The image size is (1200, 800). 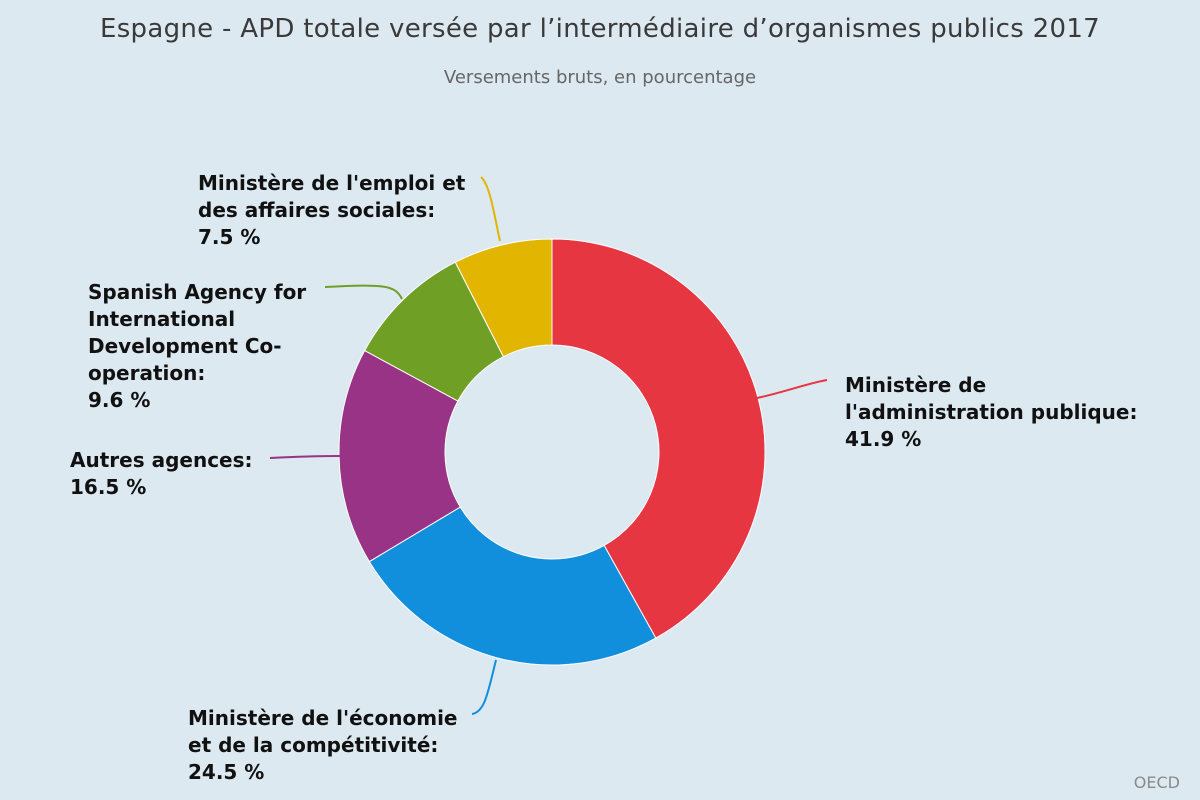 I want to click on slice-label-line: 16.5 %, so click(x=108, y=487).